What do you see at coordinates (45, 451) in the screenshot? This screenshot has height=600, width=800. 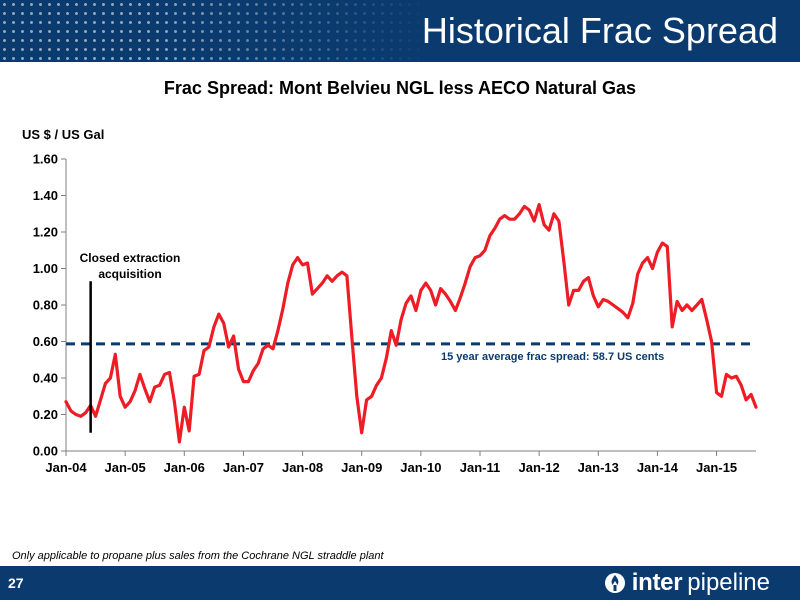 I see `y-tick-label: 0.00` at bounding box center [45, 451].